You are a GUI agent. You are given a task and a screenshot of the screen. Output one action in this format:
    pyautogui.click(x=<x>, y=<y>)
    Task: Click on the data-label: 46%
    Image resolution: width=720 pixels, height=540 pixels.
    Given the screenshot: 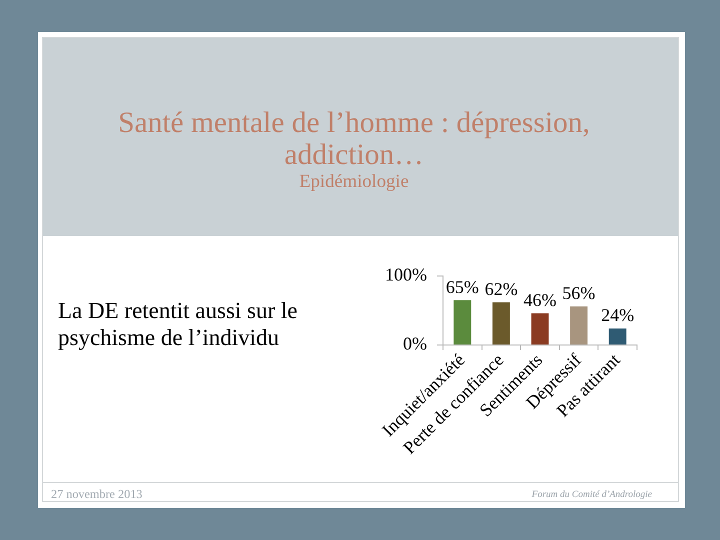 What is the action you would take?
    pyautogui.click(x=540, y=300)
    